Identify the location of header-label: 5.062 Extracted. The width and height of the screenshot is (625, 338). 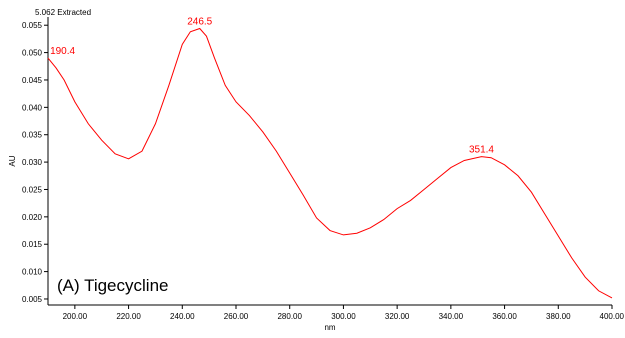
(63, 12).